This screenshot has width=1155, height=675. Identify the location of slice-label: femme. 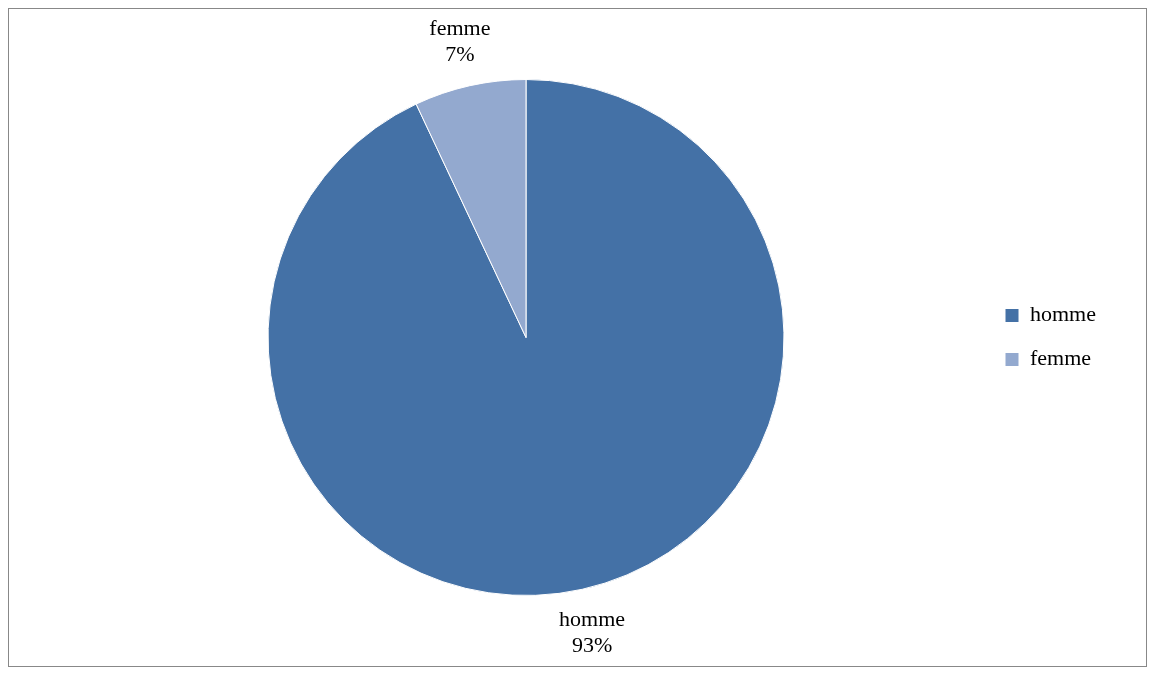
(460, 27).